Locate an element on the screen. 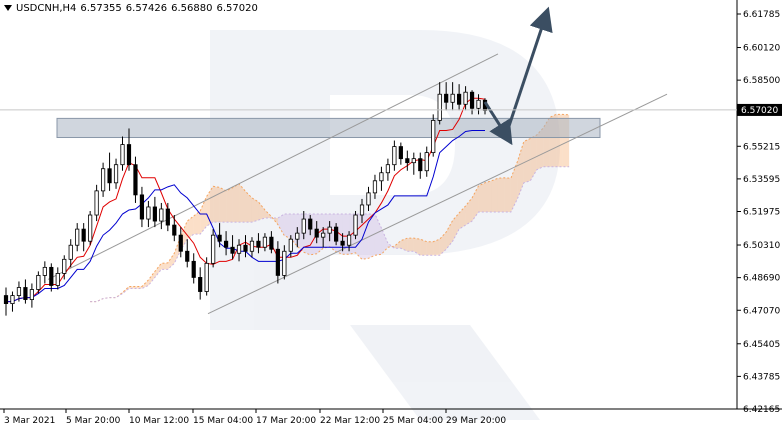 This screenshot has height=435, width=782. y-tick-label: 6.55215 is located at coordinates (761, 147).